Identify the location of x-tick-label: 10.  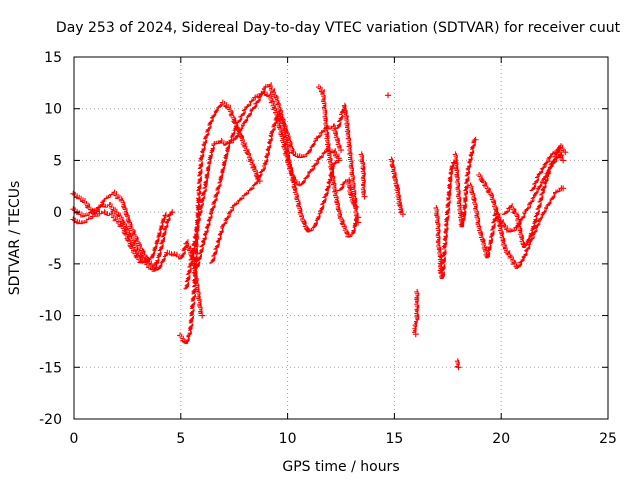
(288, 439).